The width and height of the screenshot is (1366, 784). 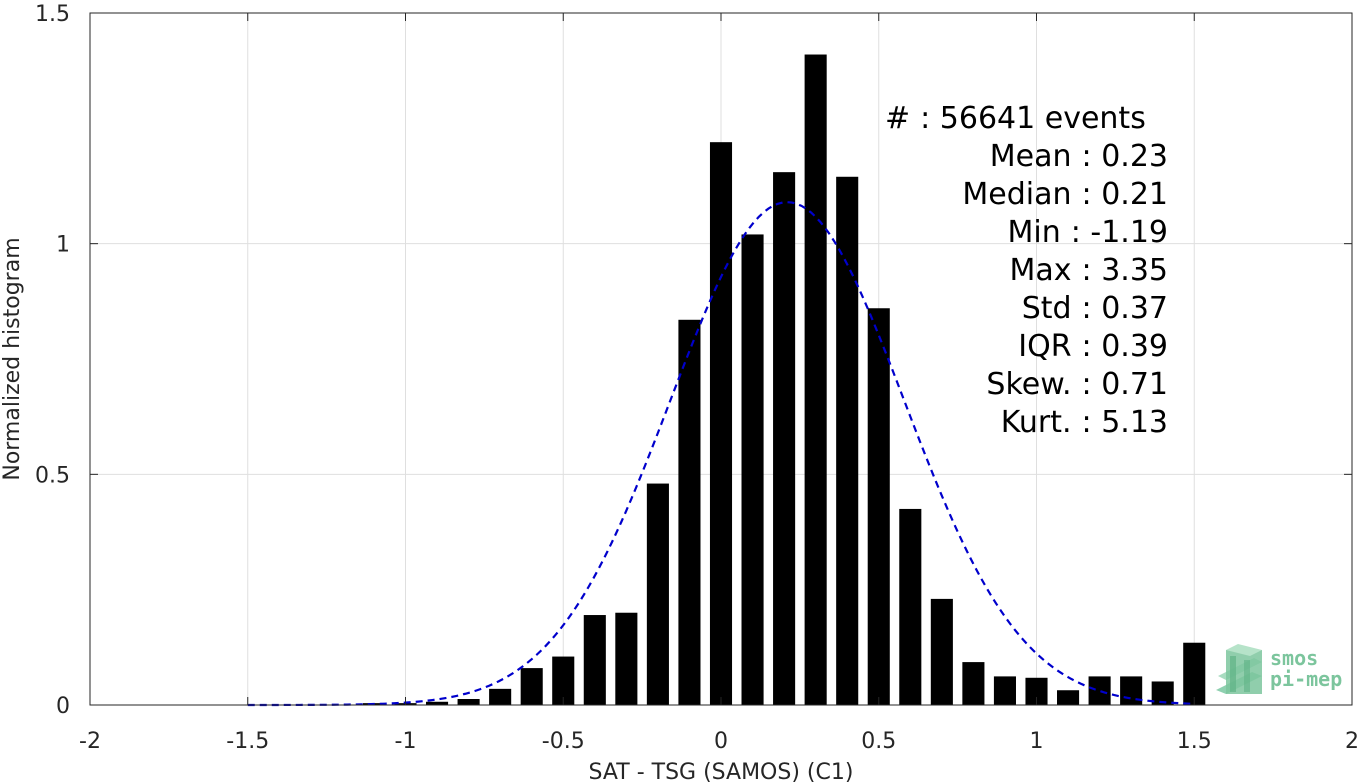 What do you see at coordinates (1125, 156) in the screenshot?
I see `stat-value: : 0.23` at bounding box center [1125, 156].